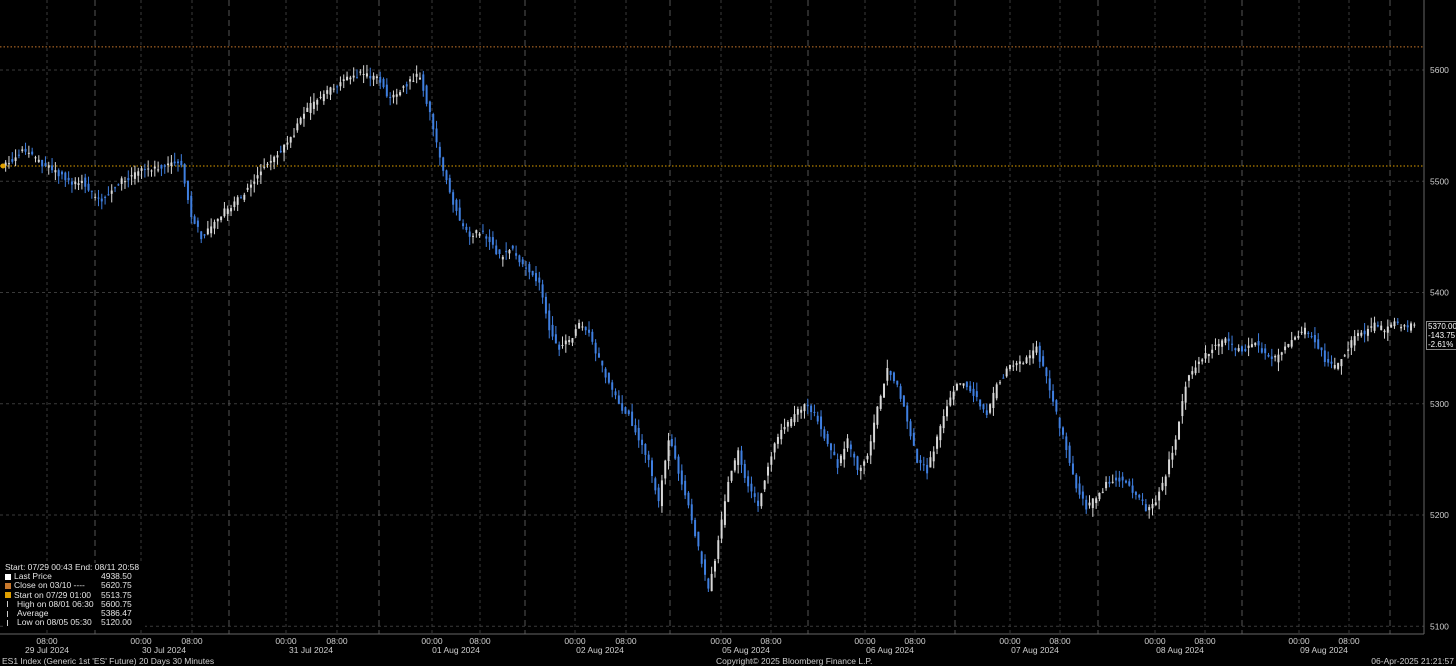 This screenshot has height=666, width=1456. Describe the element at coordinates (456, 650) in the screenshot. I see `x-date-label: 01 Aug 2024` at that location.